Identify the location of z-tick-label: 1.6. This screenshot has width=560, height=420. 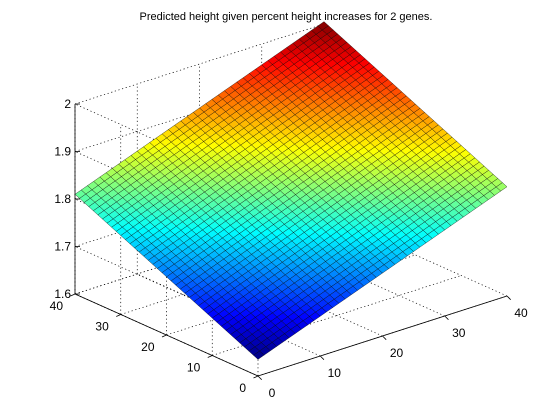
(62, 294).